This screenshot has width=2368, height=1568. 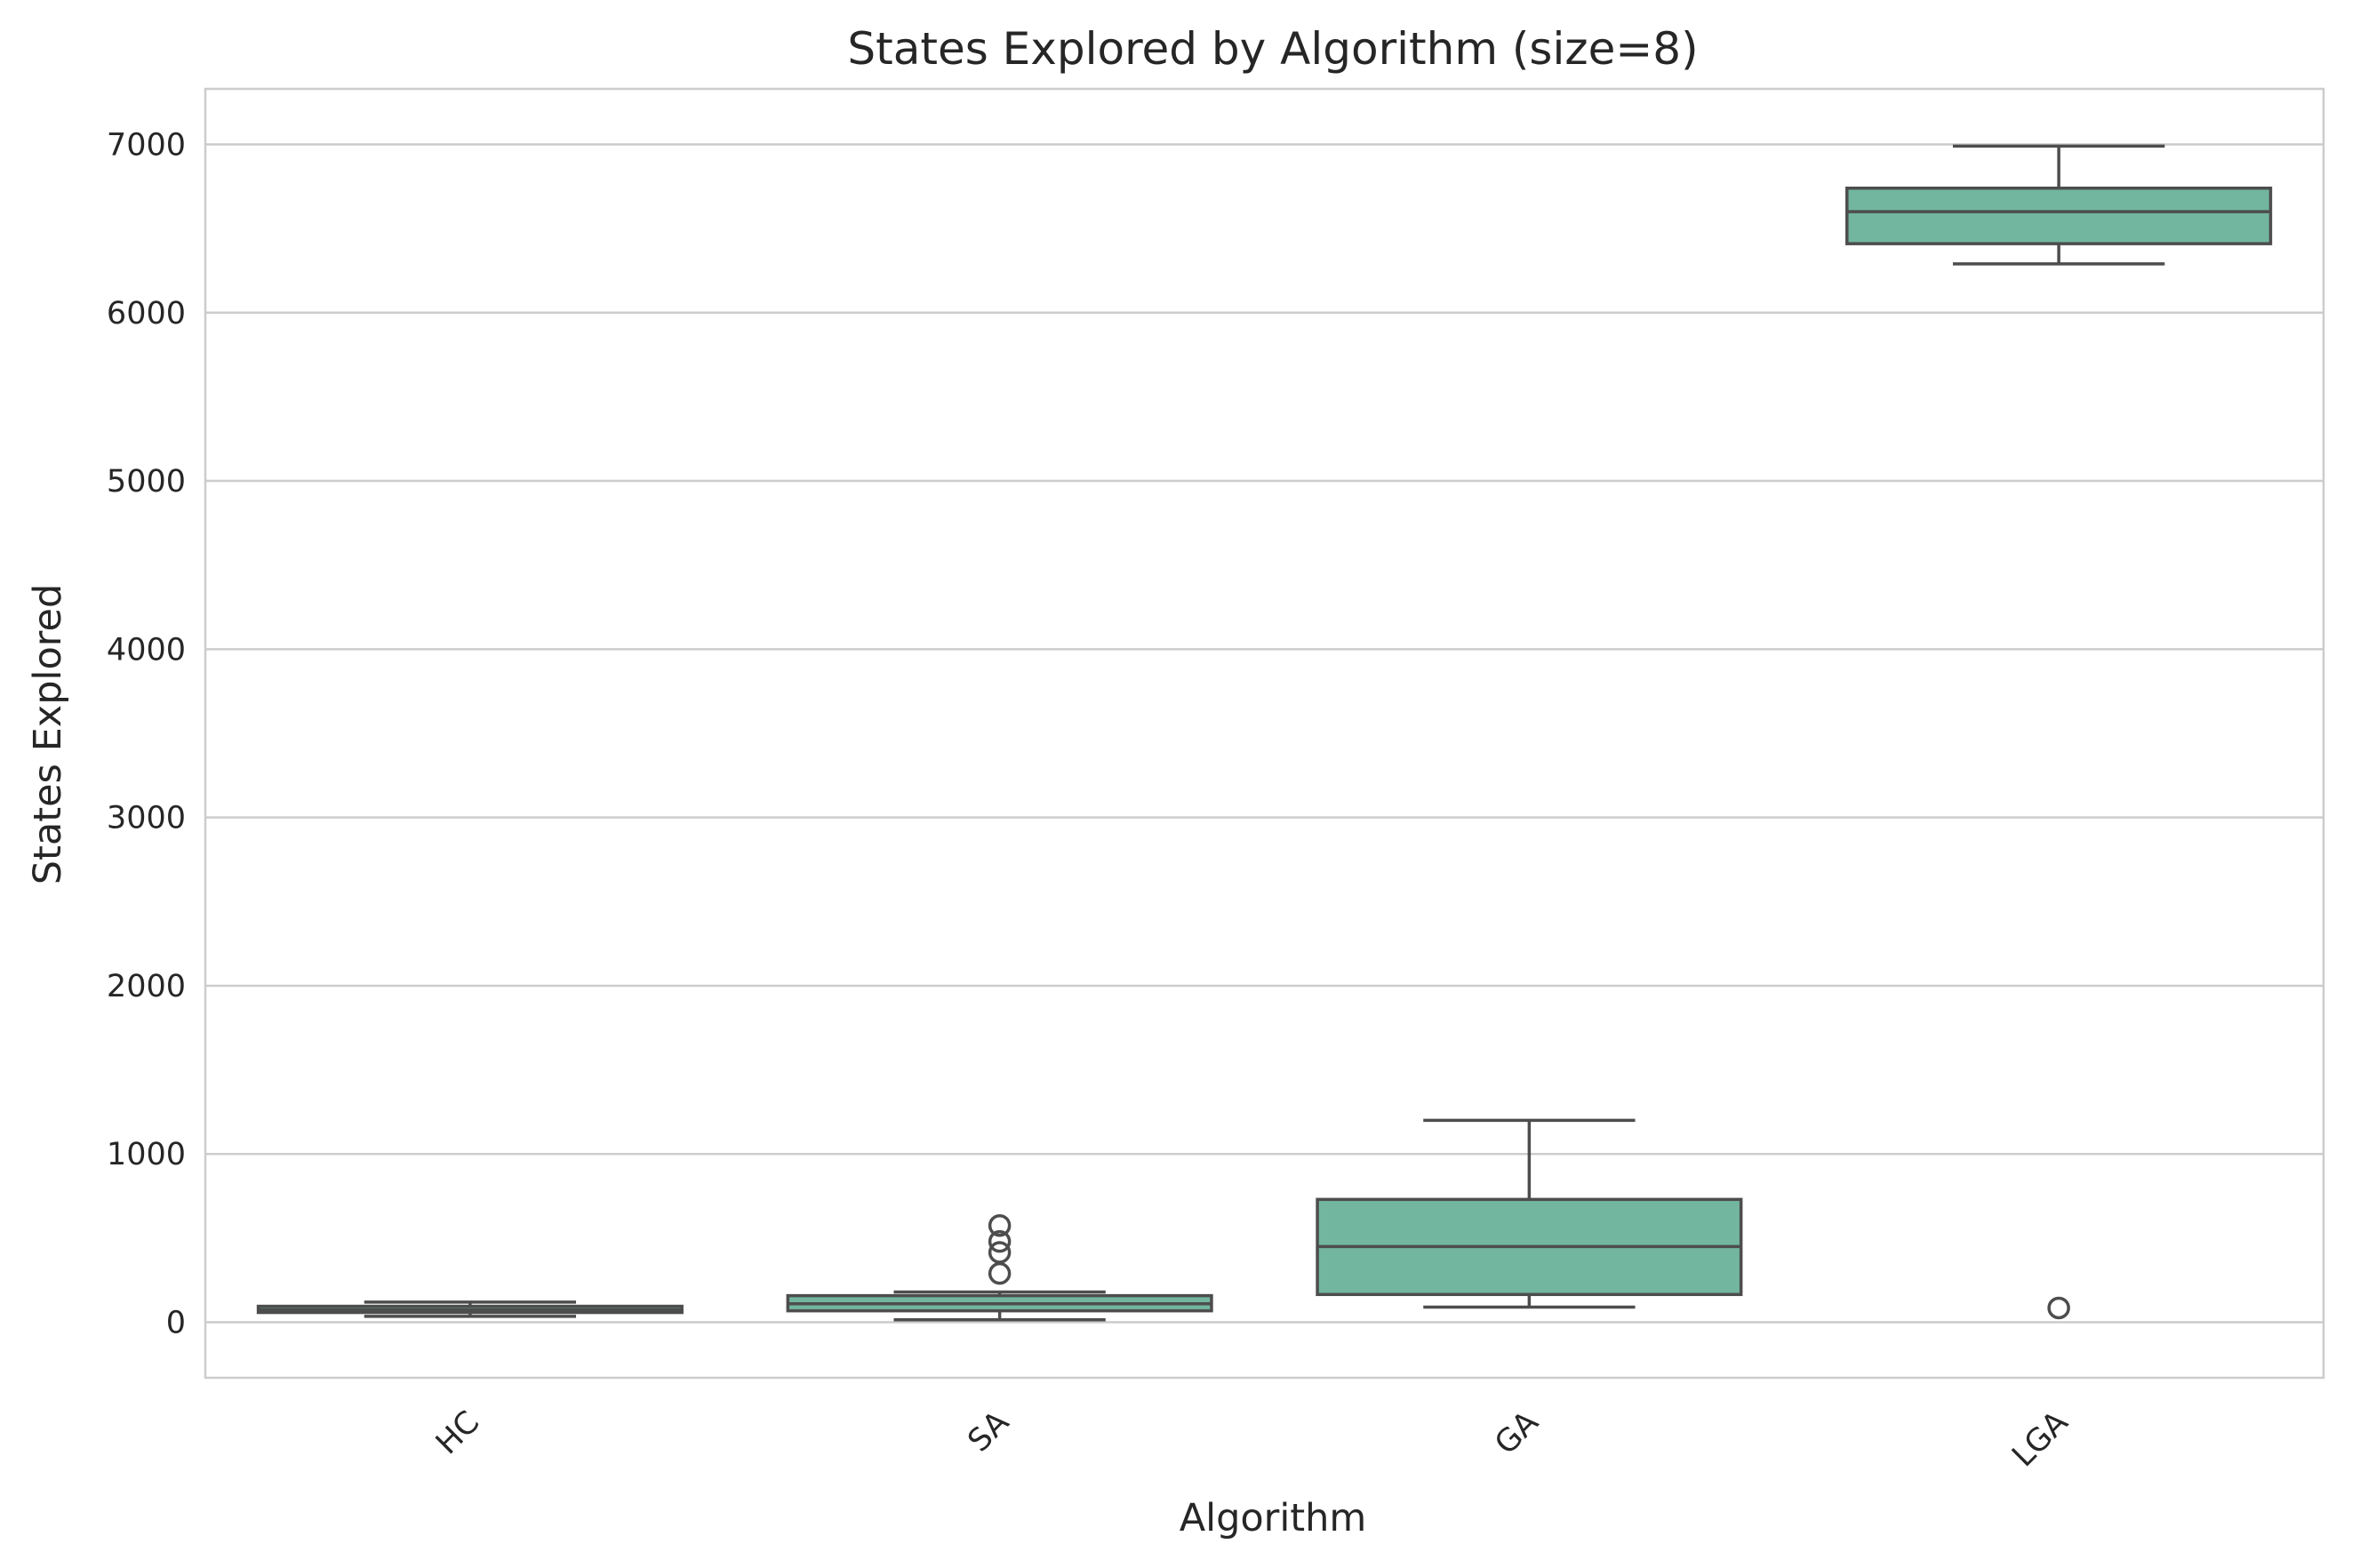 What do you see at coordinates (1273, 1518) in the screenshot?
I see `x-axis-label: Algorithm` at bounding box center [1273, 1518].